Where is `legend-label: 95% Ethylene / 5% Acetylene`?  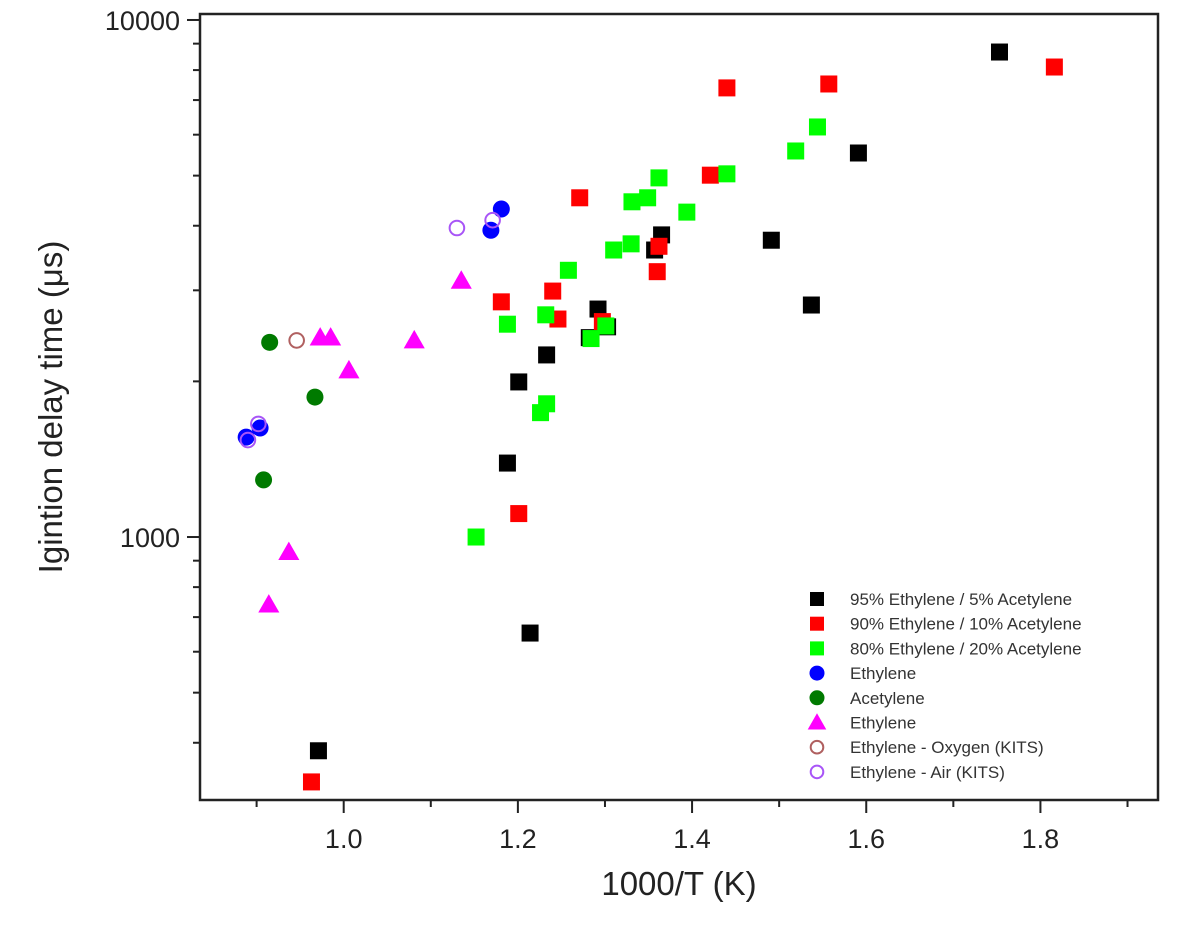 legend-label: 95% Ethylene / 5% Acetylene is located at coordinates (961, 599).